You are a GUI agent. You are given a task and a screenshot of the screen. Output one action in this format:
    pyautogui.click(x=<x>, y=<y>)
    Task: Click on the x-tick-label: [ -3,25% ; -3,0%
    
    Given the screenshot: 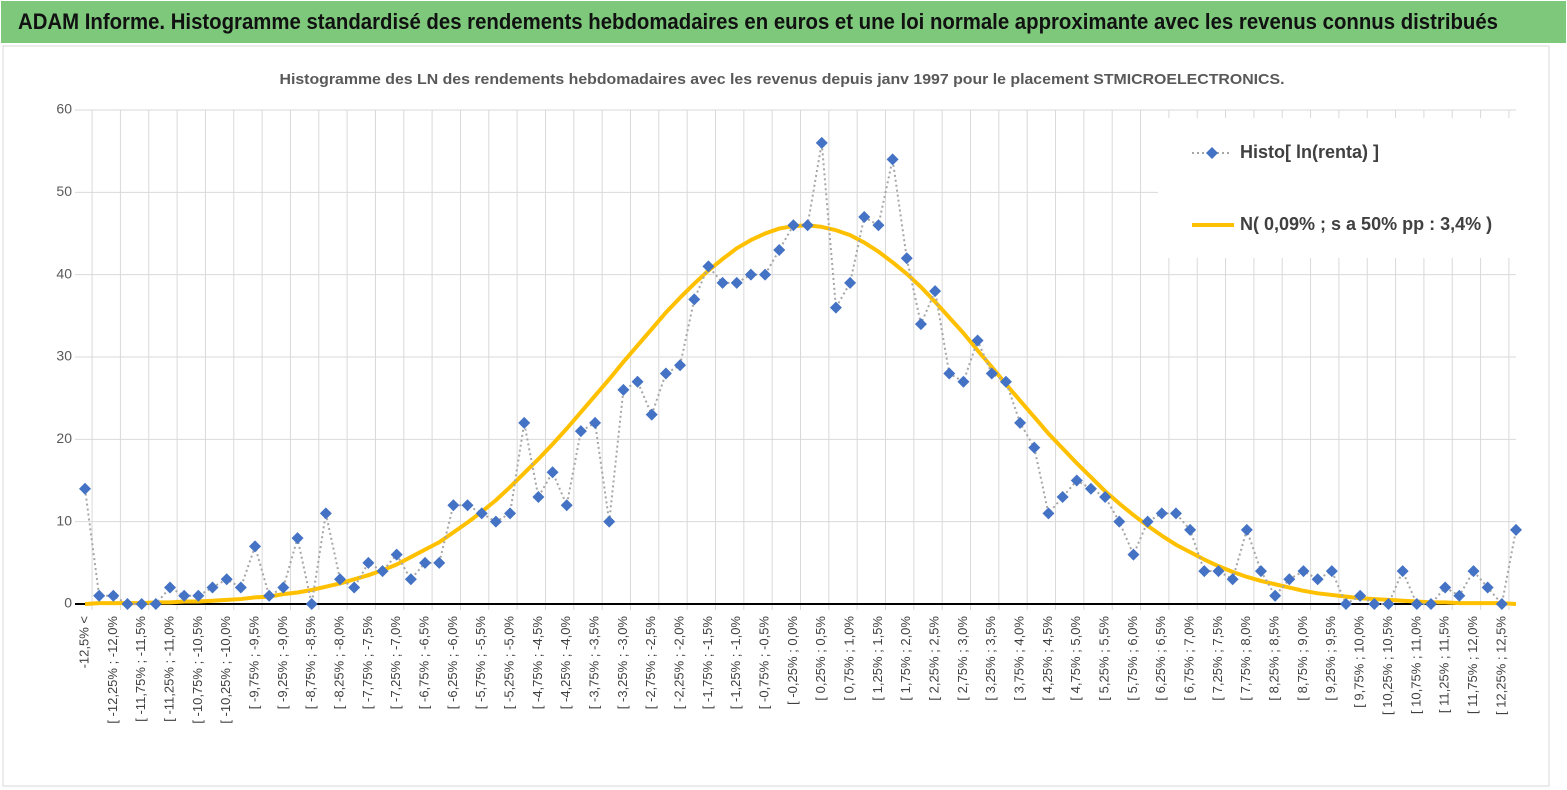 What is the action you would take?
    pyautogui.click(x=622, y=663)
    